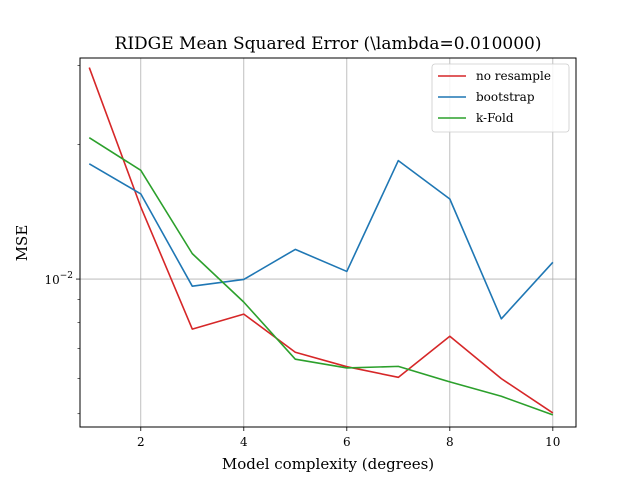 This screenshot has width=640, height=480. I want to click on y-axis-label: MSE, so click(22, 243).